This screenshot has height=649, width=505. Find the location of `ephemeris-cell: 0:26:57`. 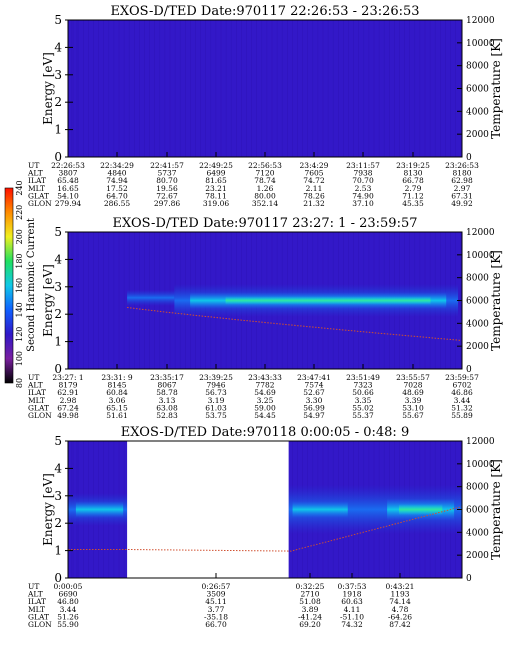

ephemeris-cell: 0:26:57 is located at coordinates (216, 586).